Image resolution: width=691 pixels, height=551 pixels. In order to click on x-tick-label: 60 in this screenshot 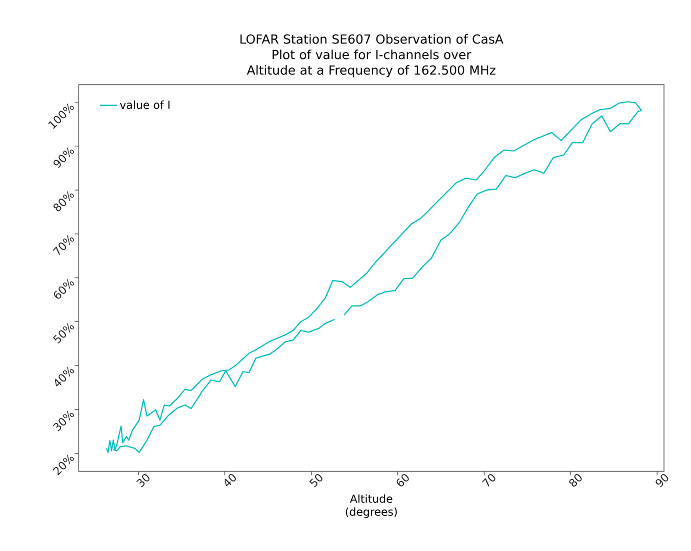, I will do `click(402, 480)`.